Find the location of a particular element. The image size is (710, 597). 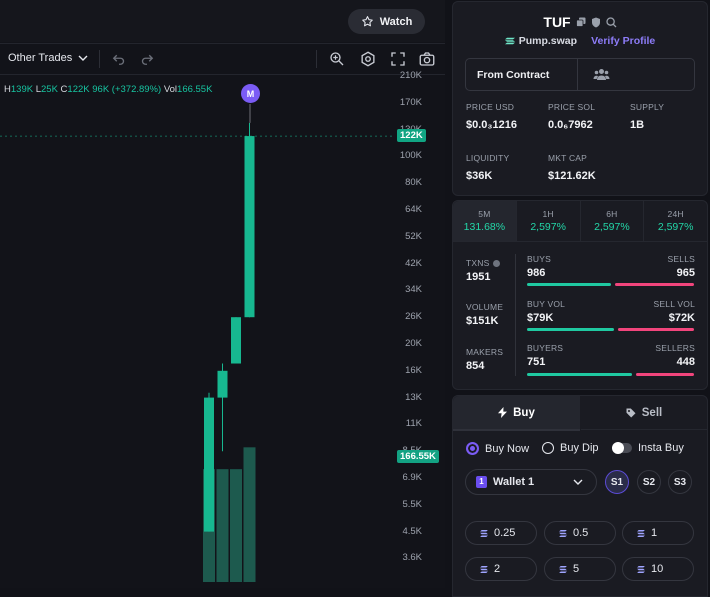

wallet-select: 1 Wallet 1 is located at coordinates (531, 482).